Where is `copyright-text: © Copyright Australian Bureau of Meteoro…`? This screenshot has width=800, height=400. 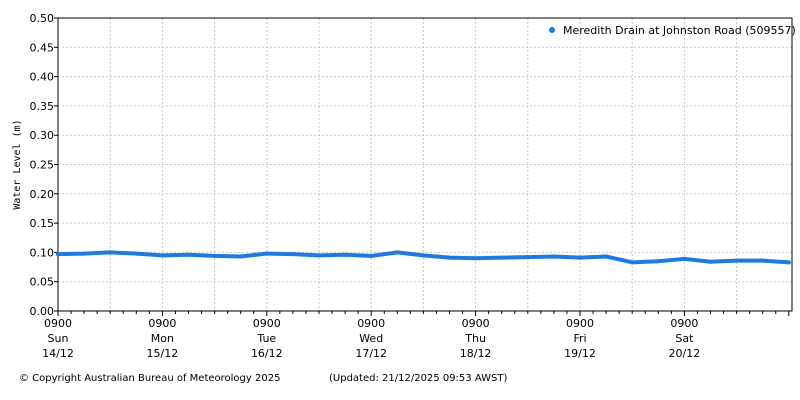 copyright-text: © Copyright Australian Bureau of Meteoro… is located at coordinates (150, 378).